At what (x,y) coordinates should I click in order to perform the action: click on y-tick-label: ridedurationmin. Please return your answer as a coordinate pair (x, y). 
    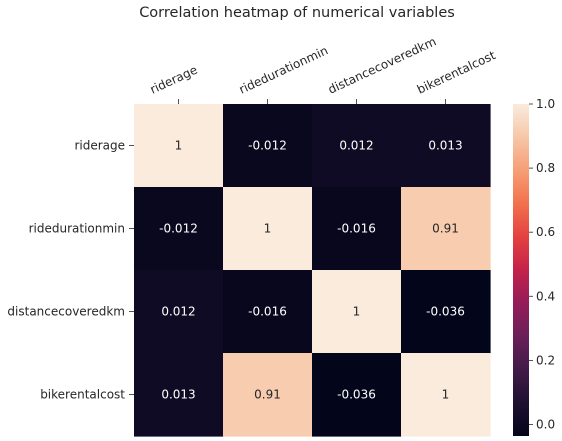
    Looking at the image, I should click on (77, 229).